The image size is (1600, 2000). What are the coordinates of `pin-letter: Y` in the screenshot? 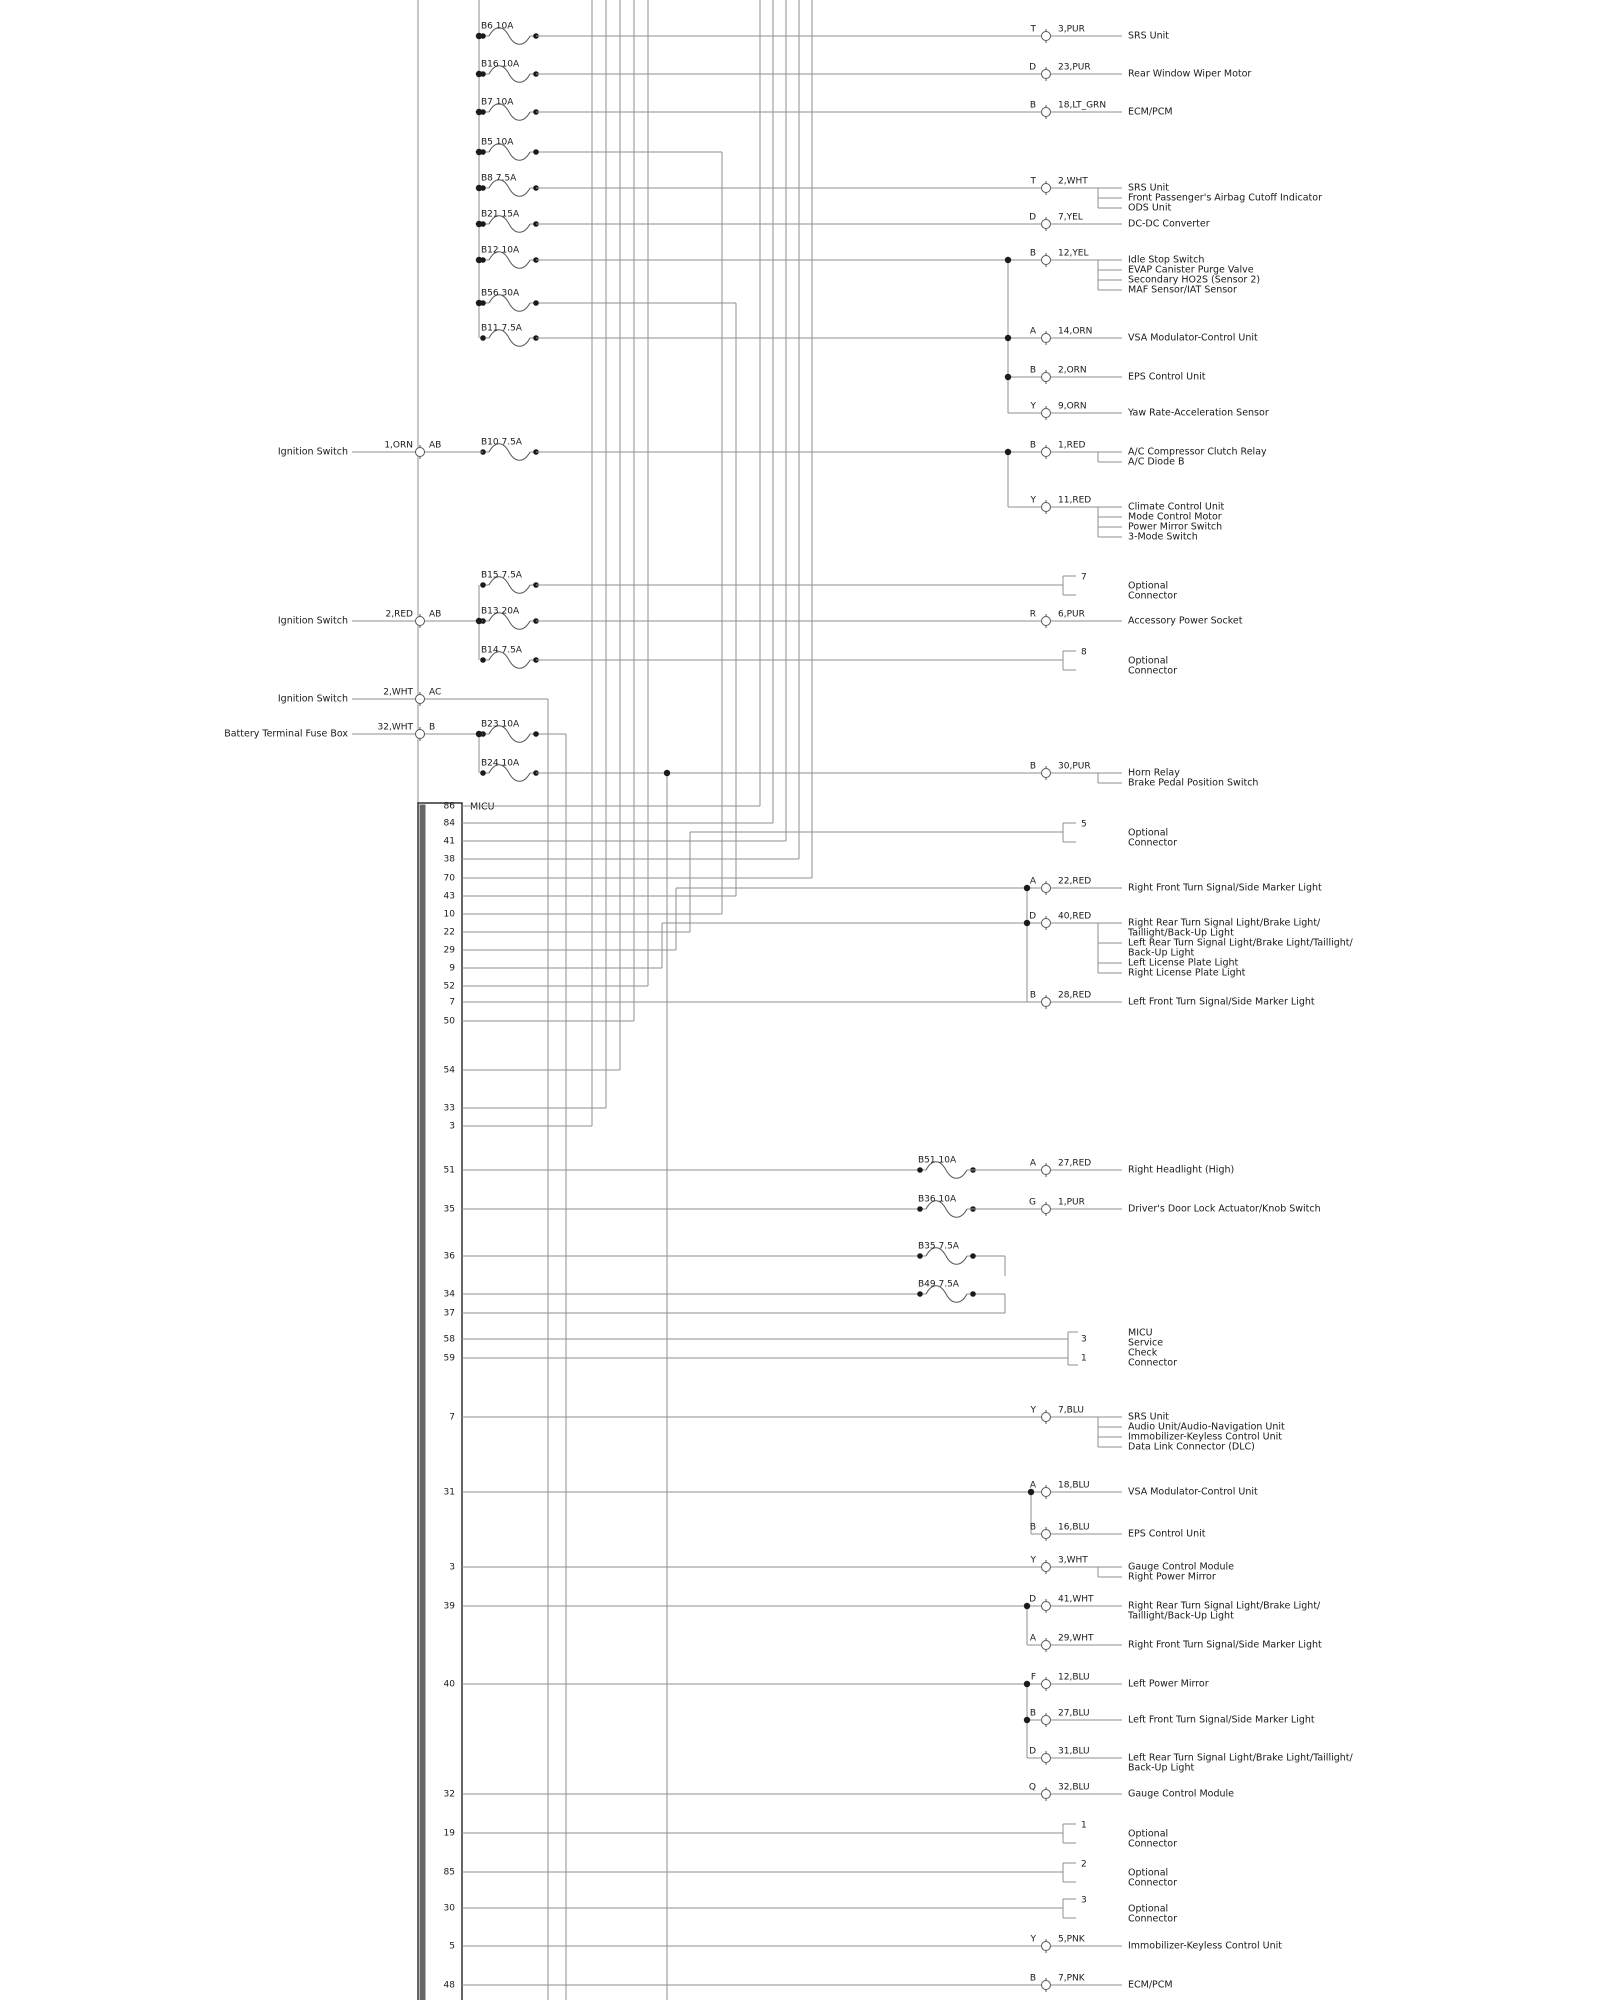 It's located at (1033, 1561).